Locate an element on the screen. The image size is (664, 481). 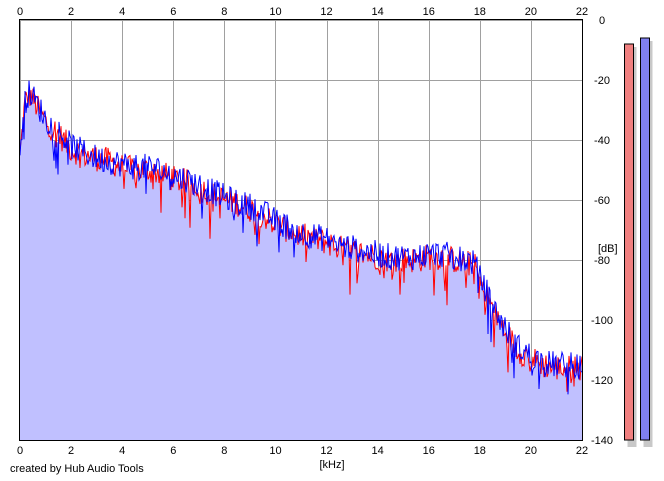
y-axis-label: [dB] is located at coordinates (608, 249).